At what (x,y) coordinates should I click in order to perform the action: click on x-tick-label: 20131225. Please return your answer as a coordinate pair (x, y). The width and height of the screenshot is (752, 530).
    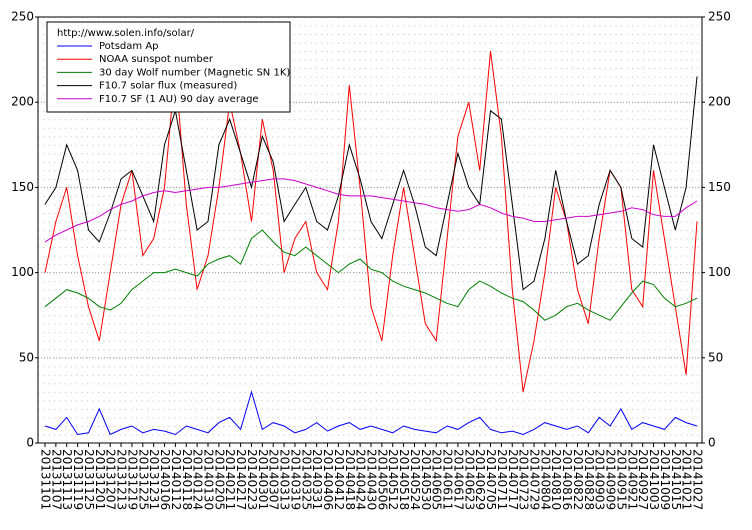
    Looking at the image, I should click on (143, 479).